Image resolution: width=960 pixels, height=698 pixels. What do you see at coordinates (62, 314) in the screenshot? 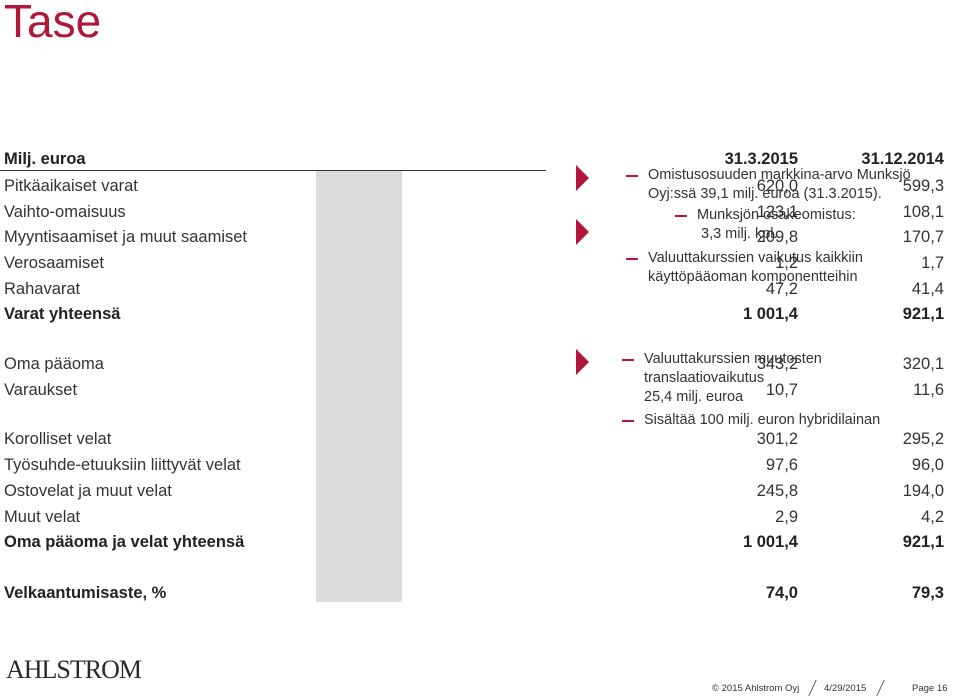
I see `row-label: Varat yhteensä` at bounding box center [62, 314].